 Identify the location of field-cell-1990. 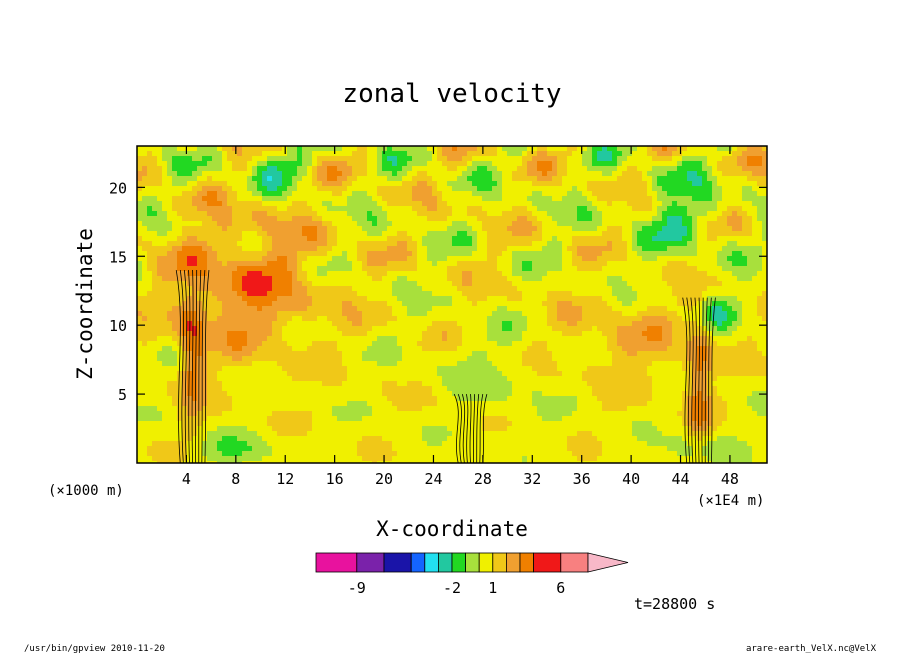
(640, 224).